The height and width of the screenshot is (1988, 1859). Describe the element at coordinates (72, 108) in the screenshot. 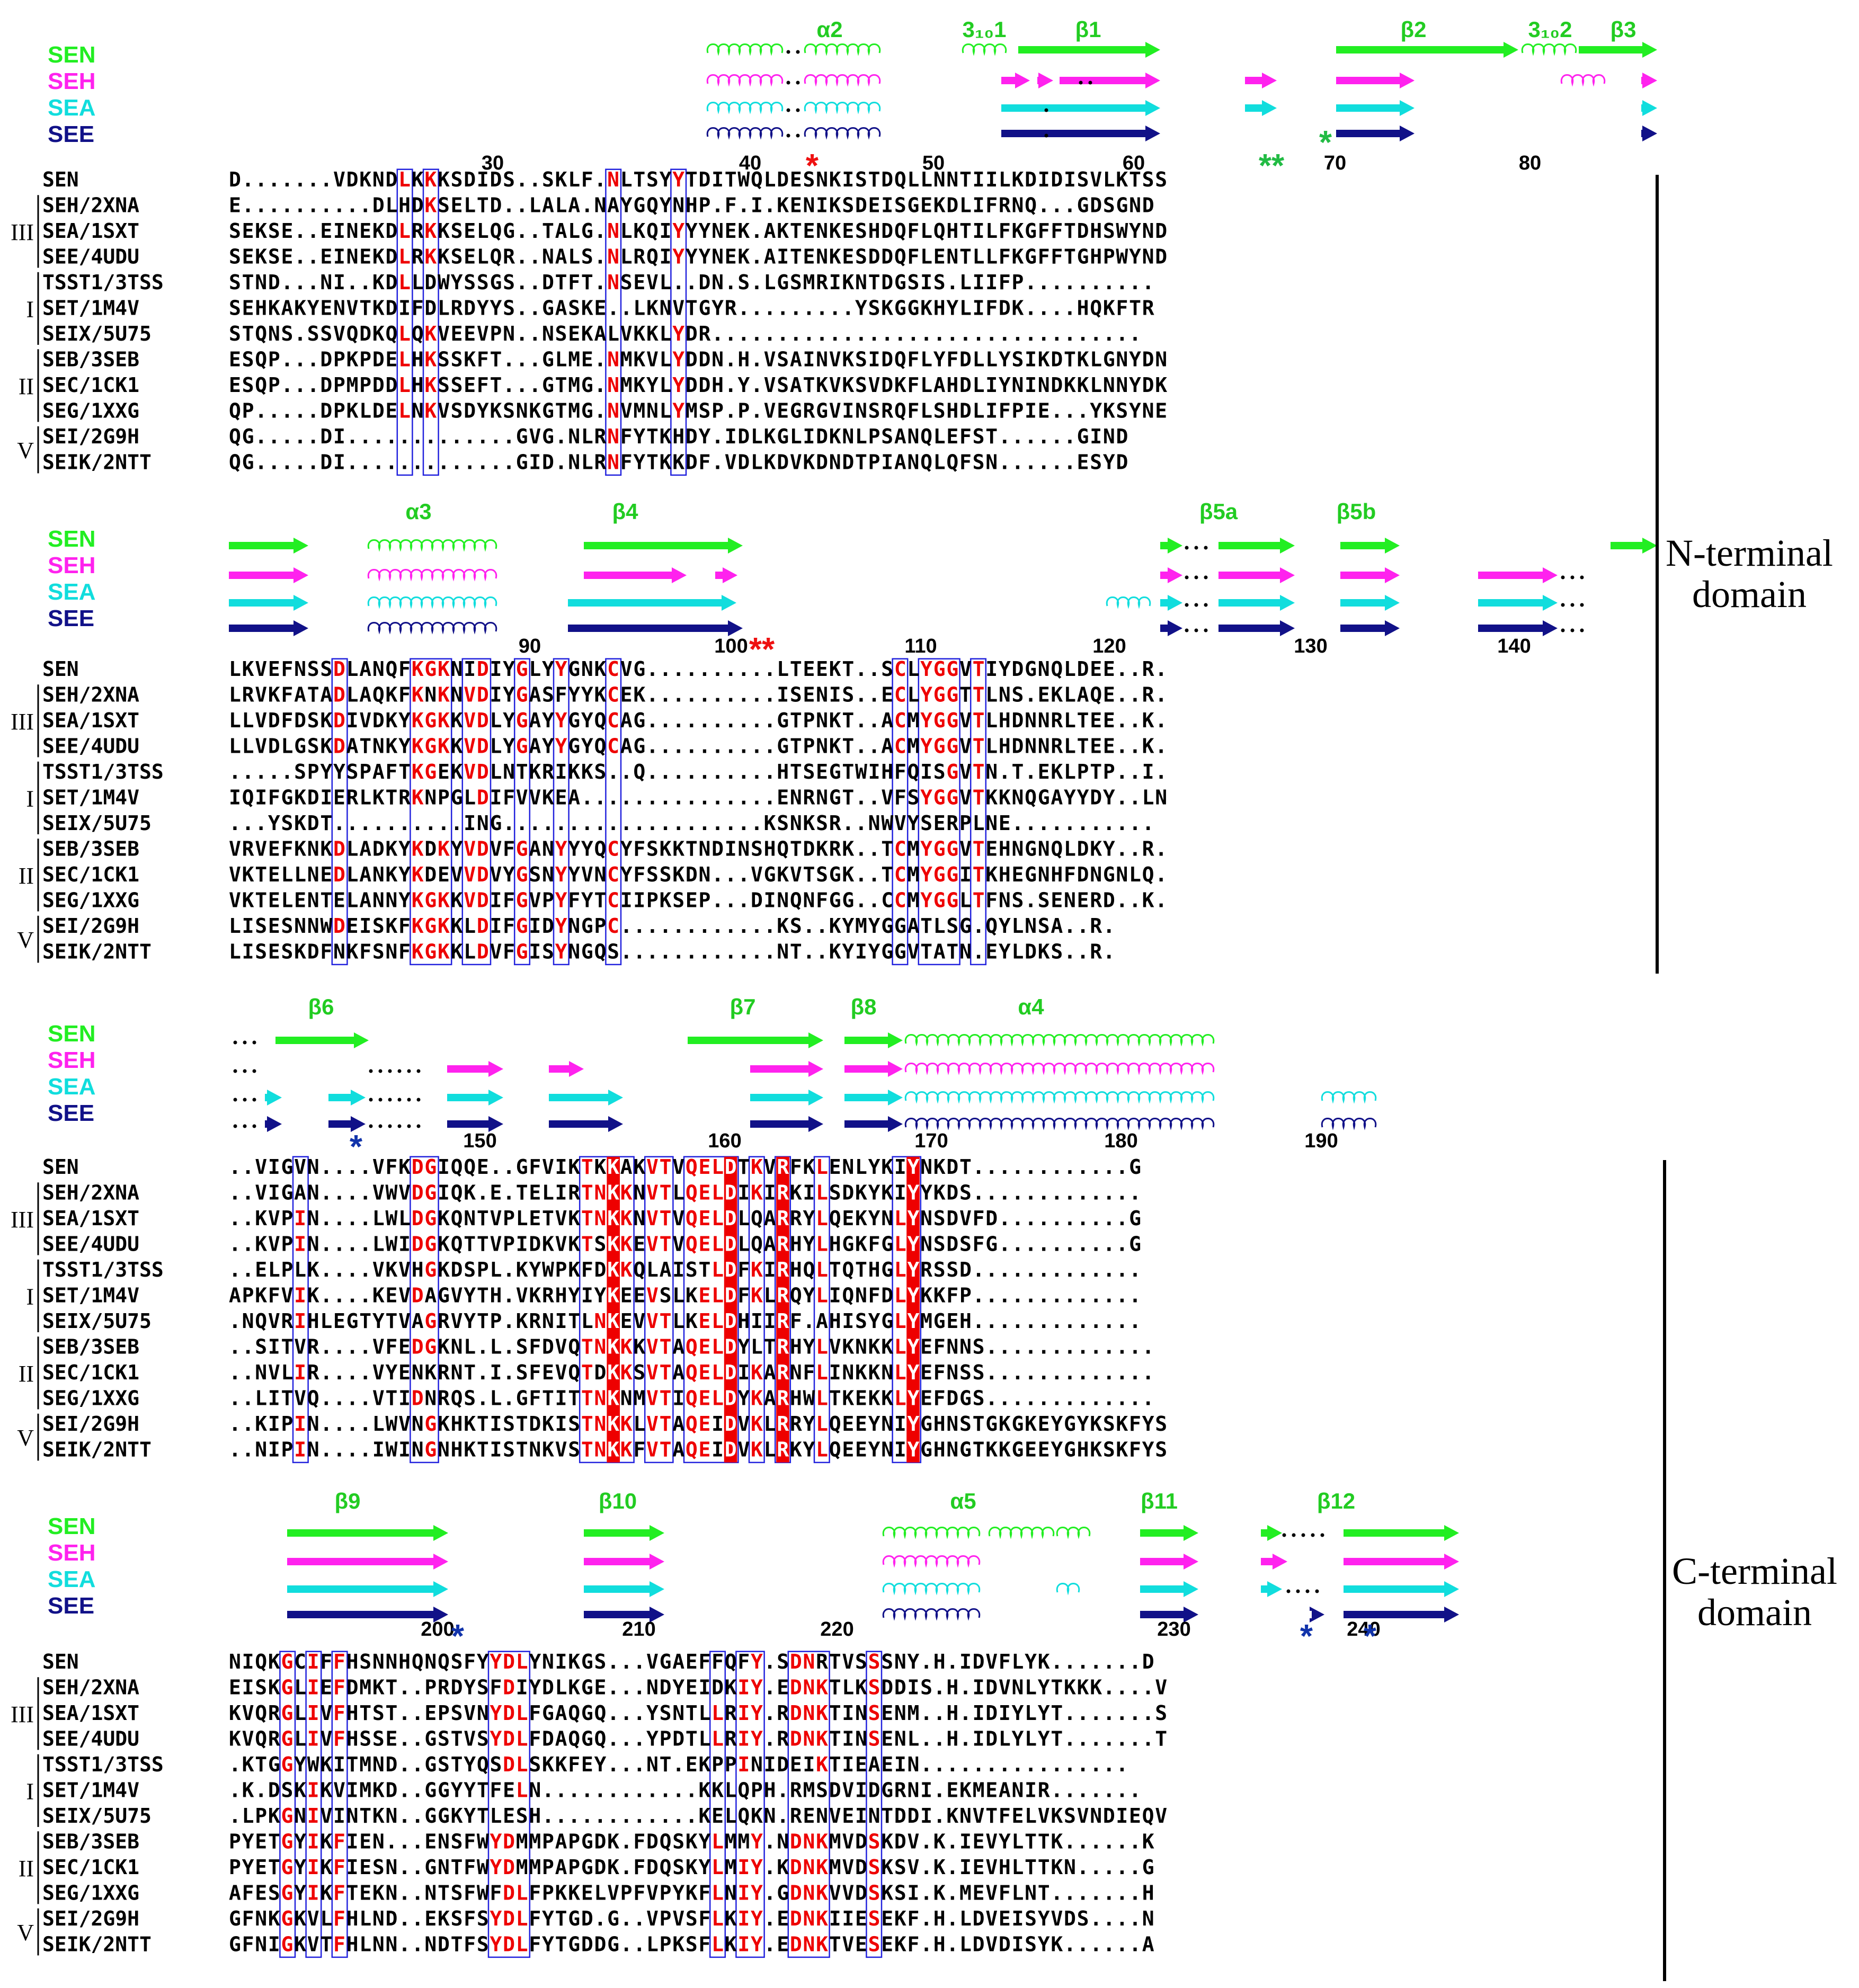

I see `legend-sea: SEA` at that location.